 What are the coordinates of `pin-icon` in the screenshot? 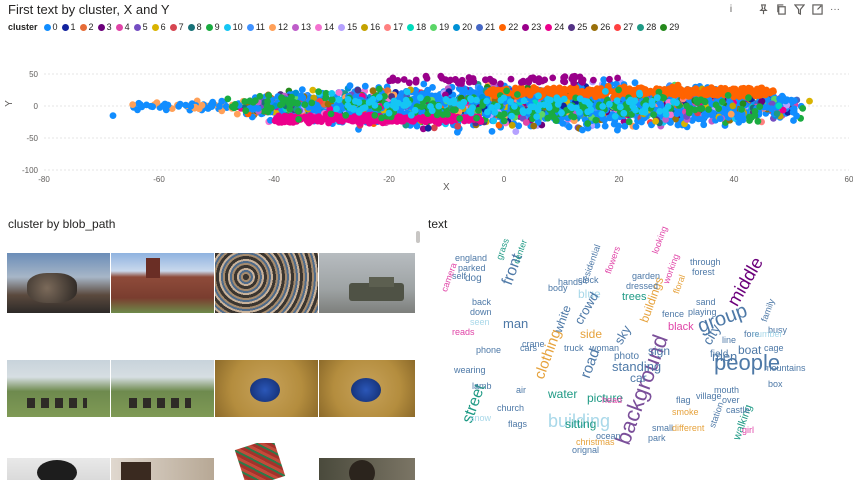 It's located at (763, 9).